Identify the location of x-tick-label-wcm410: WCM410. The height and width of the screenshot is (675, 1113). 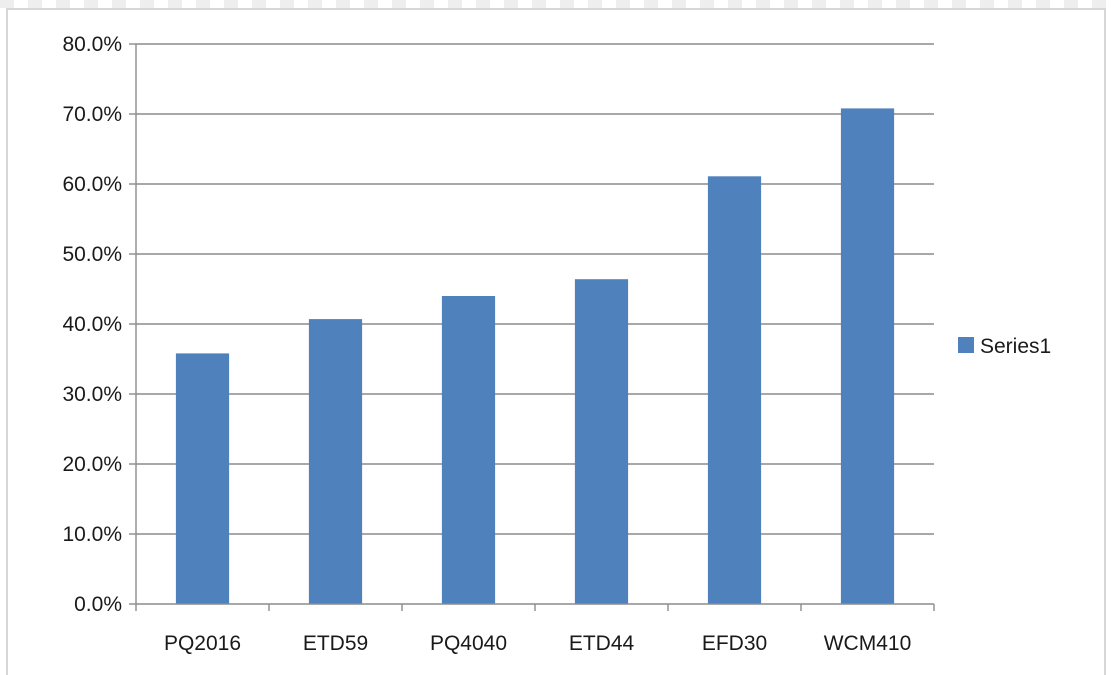
(868, 643).